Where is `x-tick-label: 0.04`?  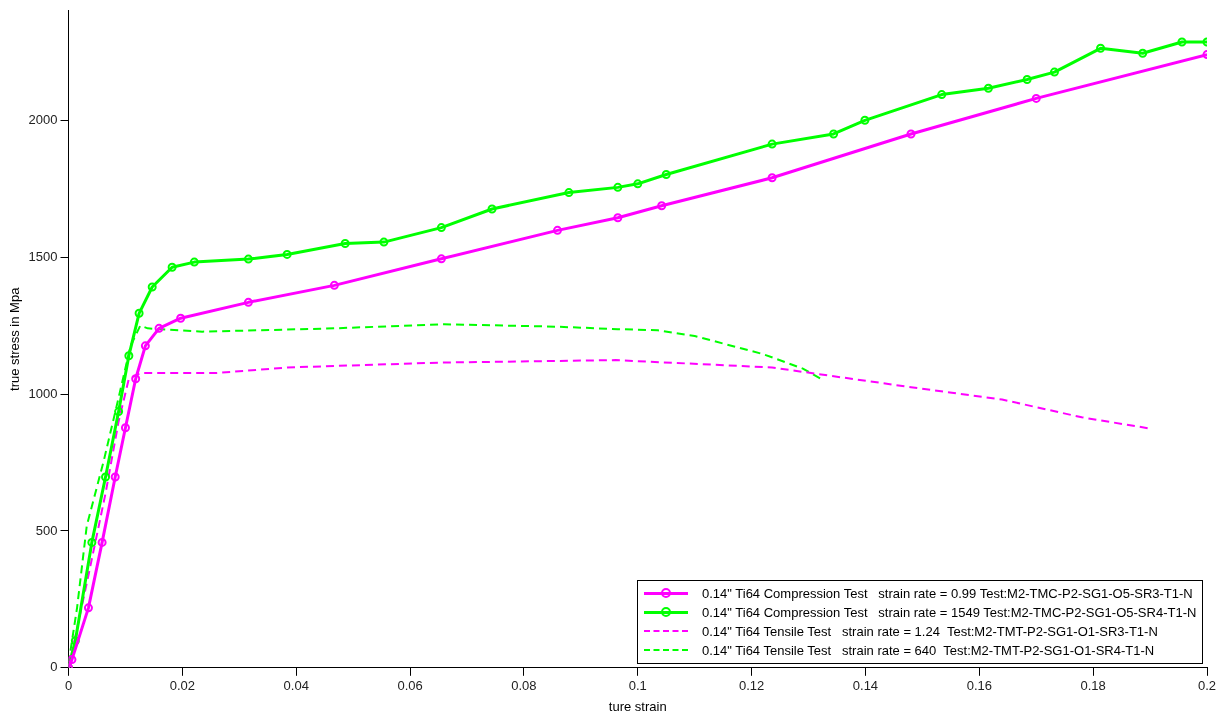 x-tick-label: 0.04 is located at coordinates (296, 686).